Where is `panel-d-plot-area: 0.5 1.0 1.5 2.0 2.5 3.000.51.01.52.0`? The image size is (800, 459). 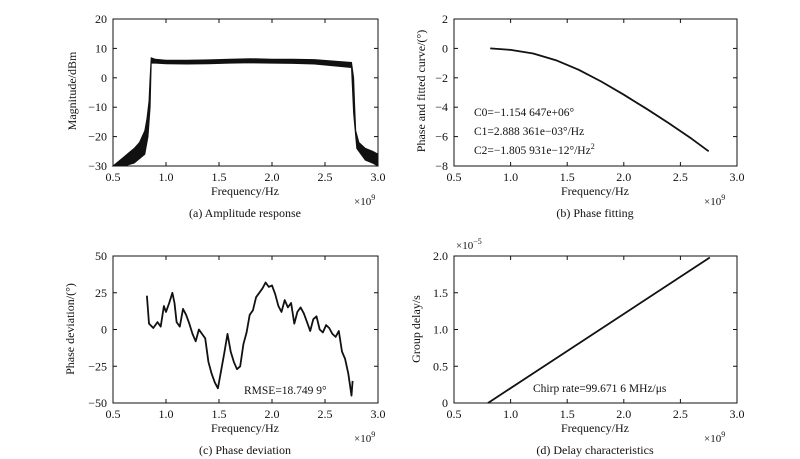 panel-d-plot-area: 0.5 1.0 1.5 2.0 2.5 3.000.51.01.52.0 is located at coordinates (589, 335).